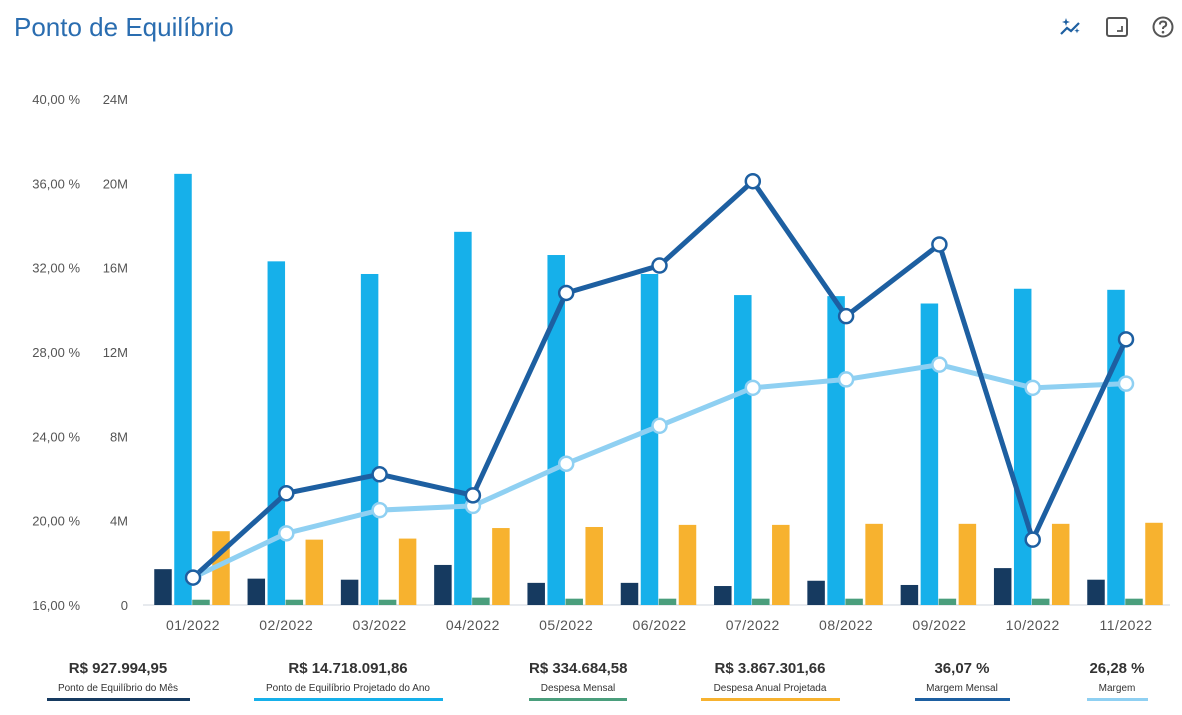 This screenshot has height=715, width=1182. Describe the element at coordinates (770, 680) in the screenshot. I see `legend-item: R$ 3.867.301,66 Despesa Anual Projetada` at that location.